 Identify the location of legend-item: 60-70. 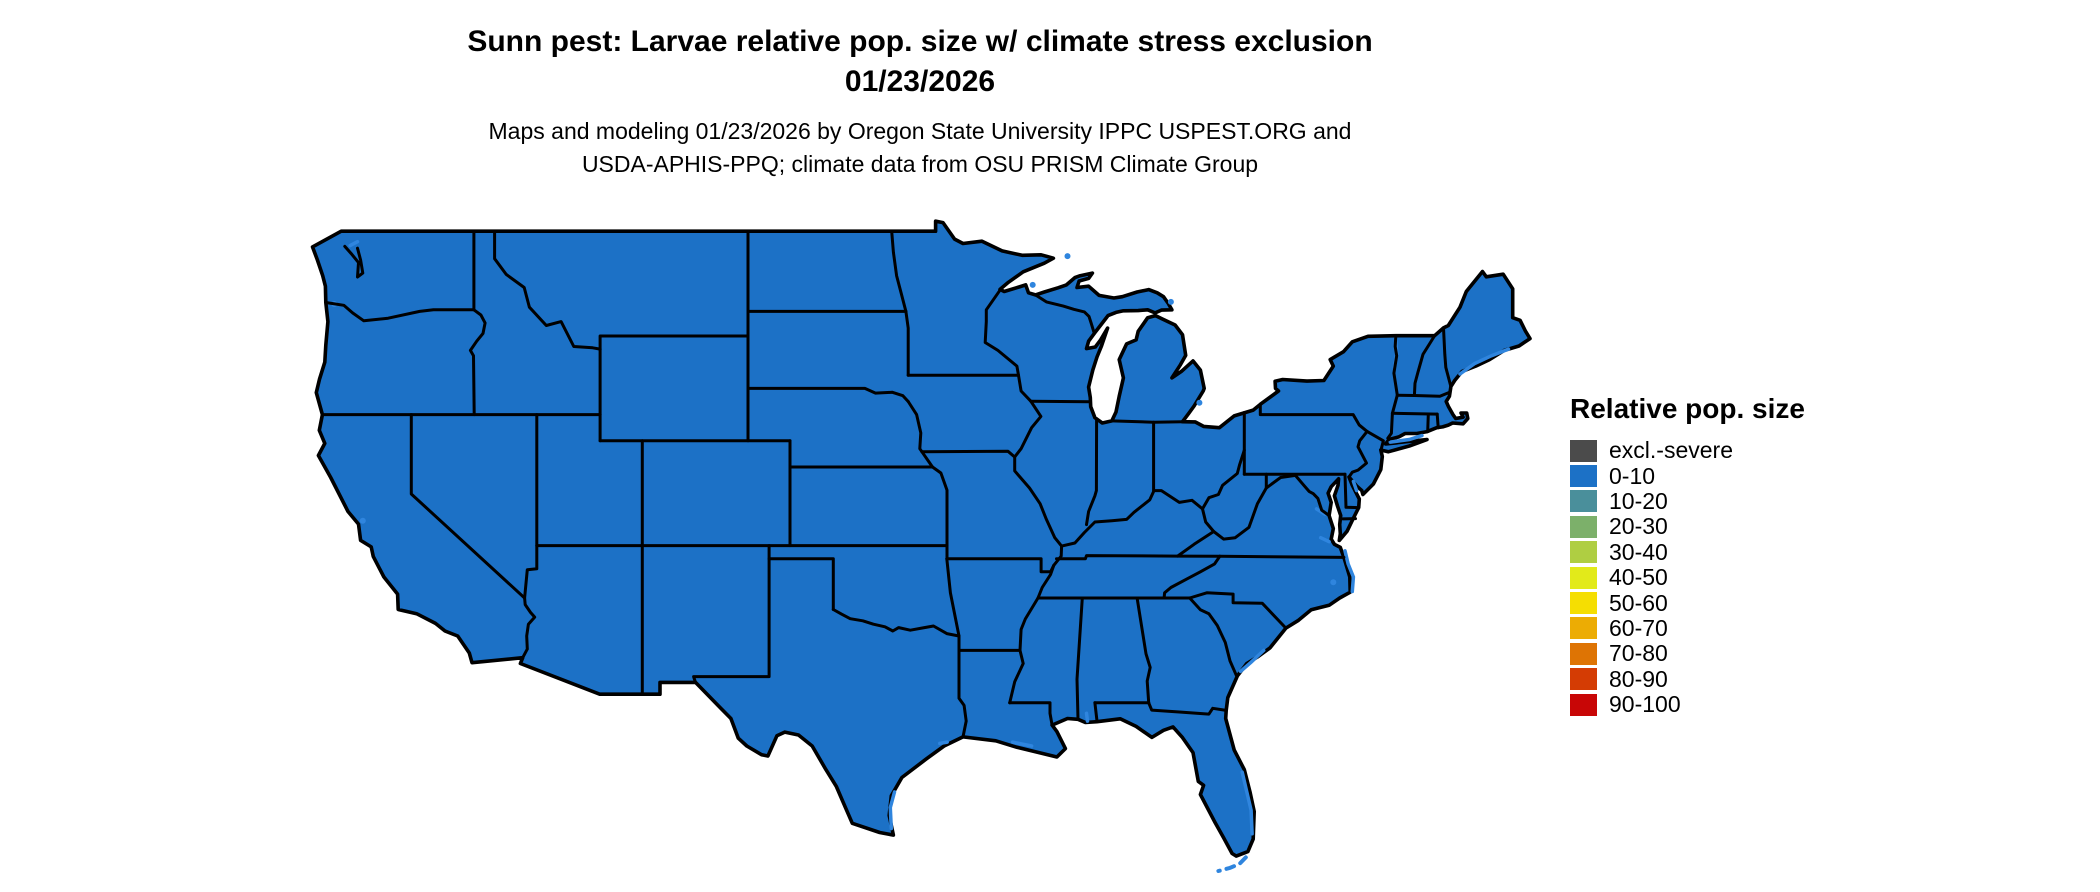
(1687, 627).